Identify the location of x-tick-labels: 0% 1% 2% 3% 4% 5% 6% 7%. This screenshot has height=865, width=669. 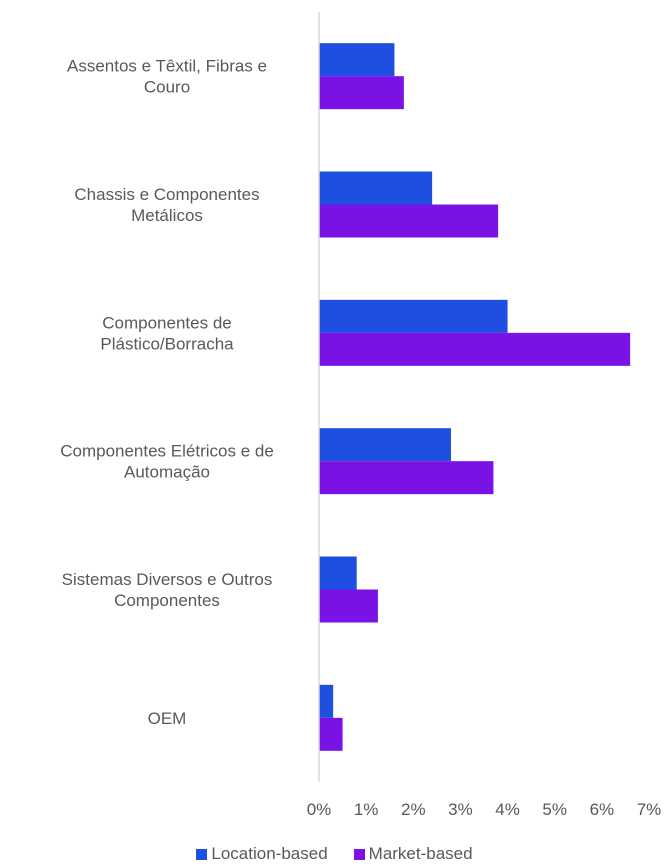
(484, 809).